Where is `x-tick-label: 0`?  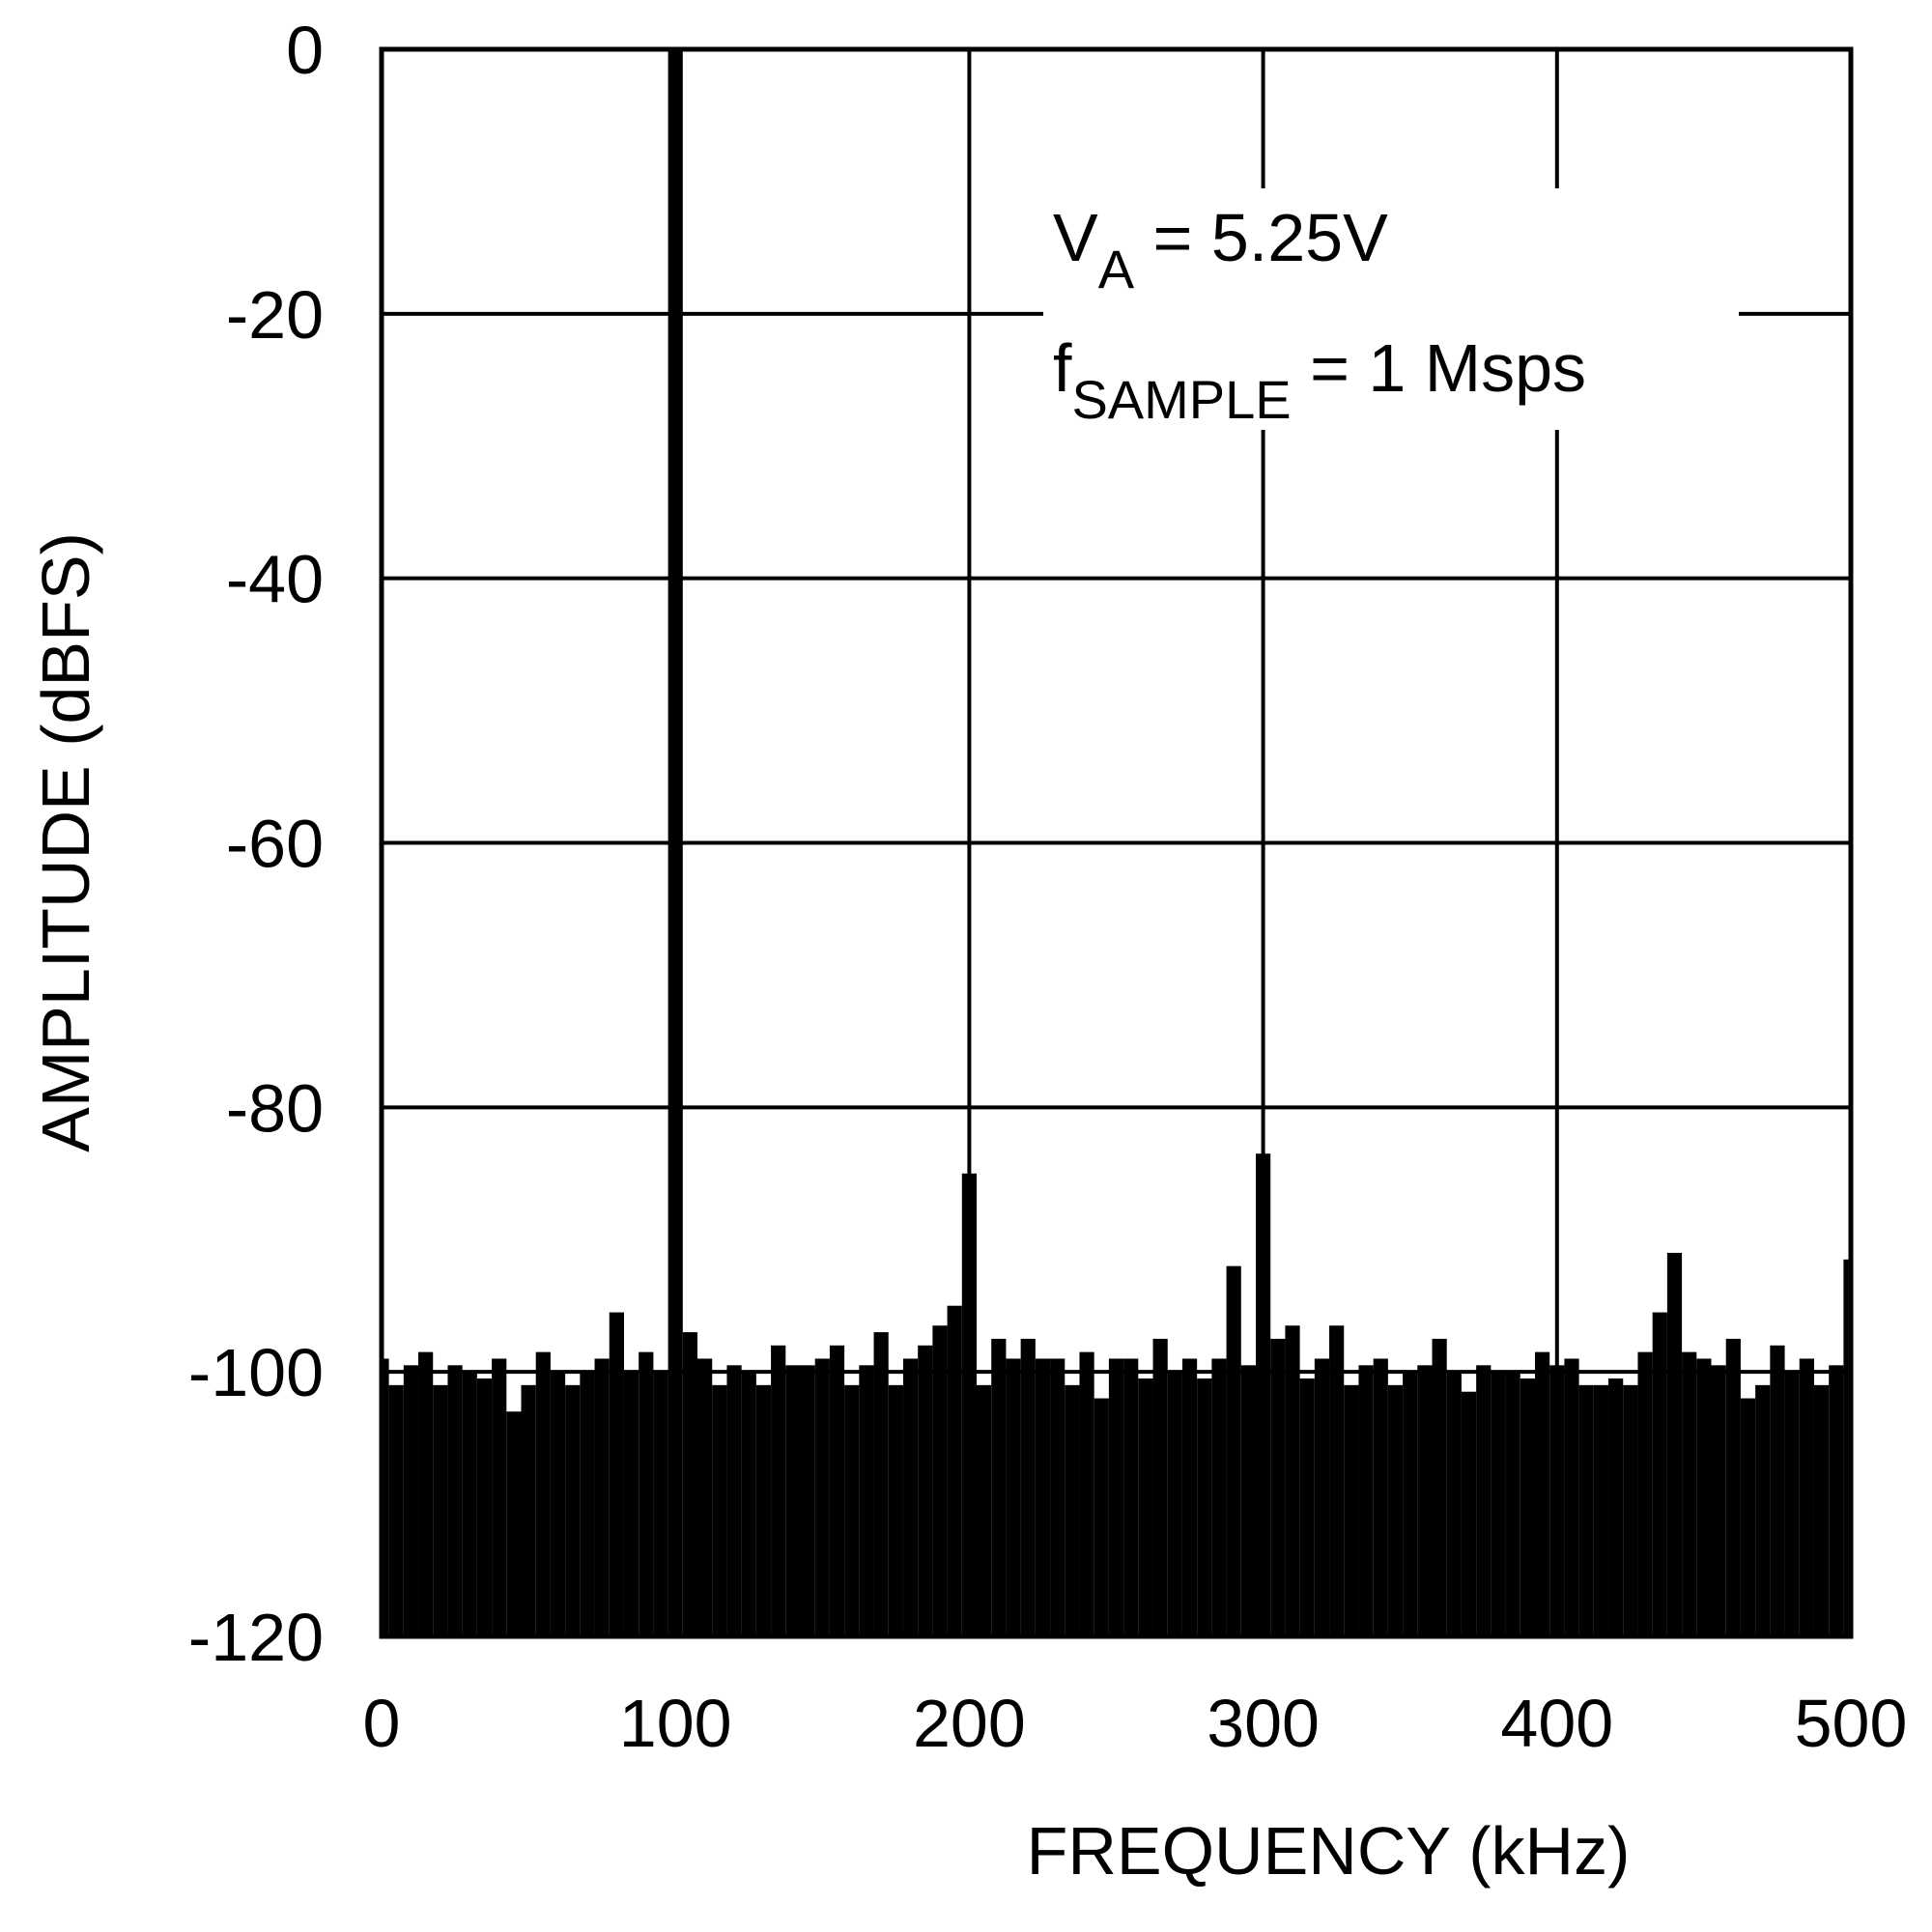 x-tick-label: 0 is located at coordinates (382, 1723).